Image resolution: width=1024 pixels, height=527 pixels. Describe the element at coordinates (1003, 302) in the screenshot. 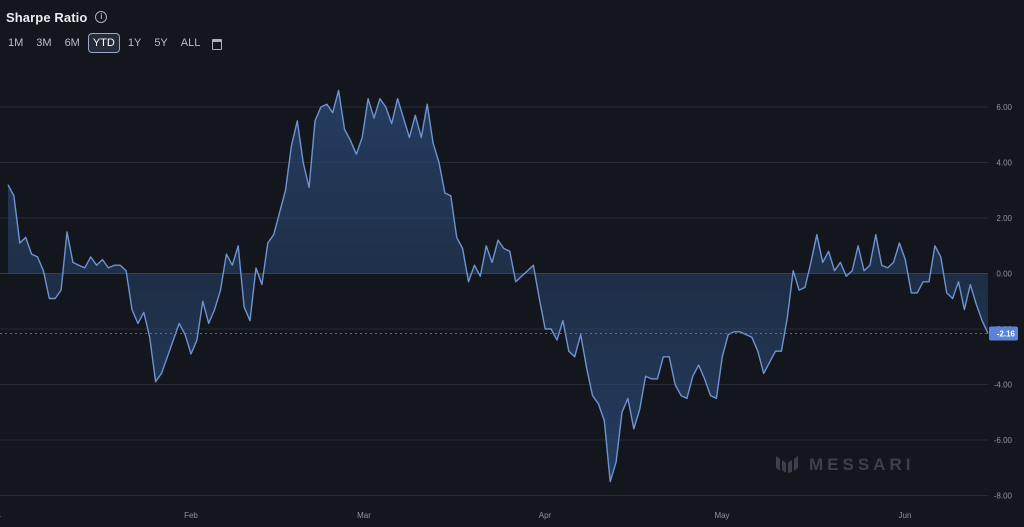

I see `y-axis-ticks: 6.004.002.000.00-2.00-4.00-6.00-8.00` at that location.